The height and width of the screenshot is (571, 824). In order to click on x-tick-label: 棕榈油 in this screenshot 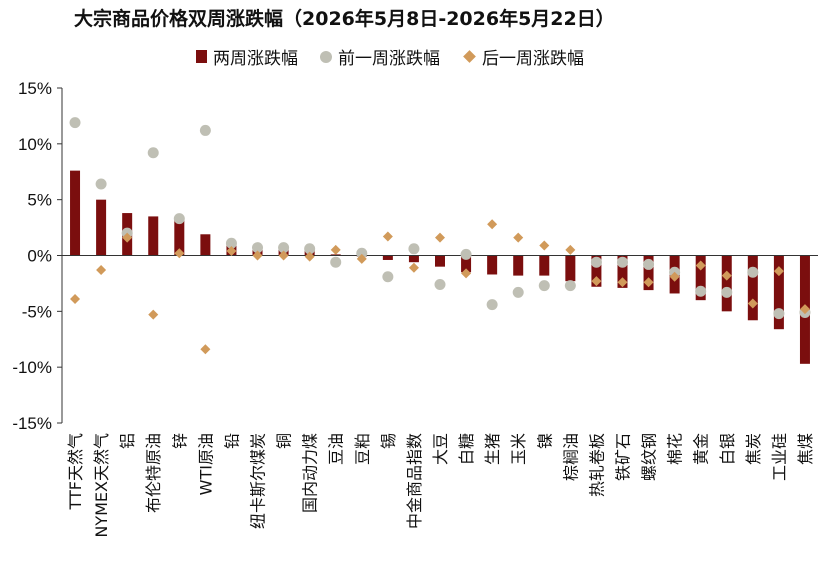, I will do `click(570, 457)`.